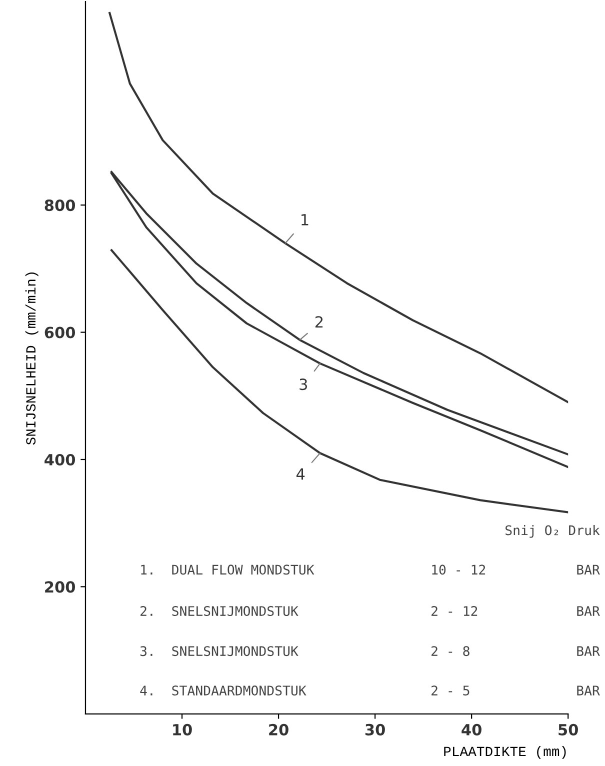 Image resolution: width=605 pixels, height=766 pixels. What do you see at coordinates (300, 474) in the screenshot?
I see `series-label: 4` at bounding box center [300, 474].